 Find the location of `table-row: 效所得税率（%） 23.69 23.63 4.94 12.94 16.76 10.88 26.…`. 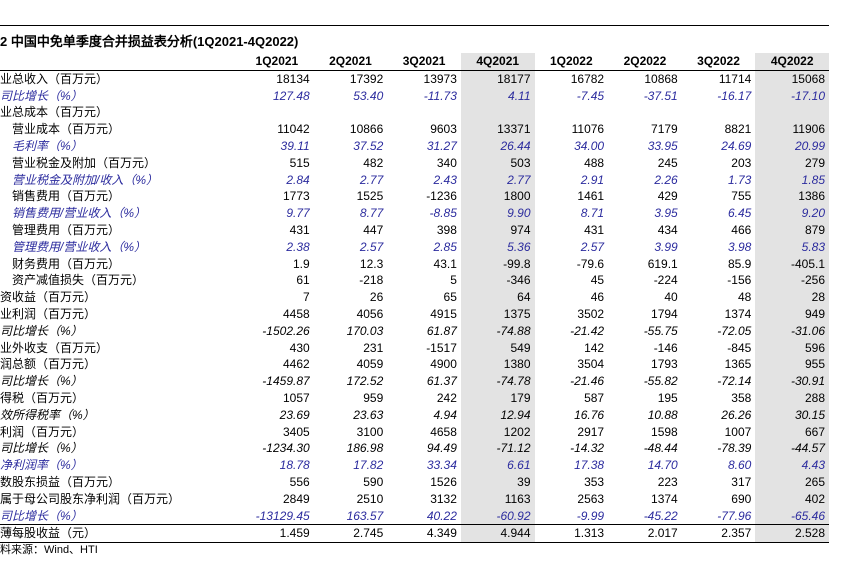

table-row: 效所得税率（%） 23.69 23.63 4.94 12.94 16.76 10.88 26.… is located at coordinates (414, 415).